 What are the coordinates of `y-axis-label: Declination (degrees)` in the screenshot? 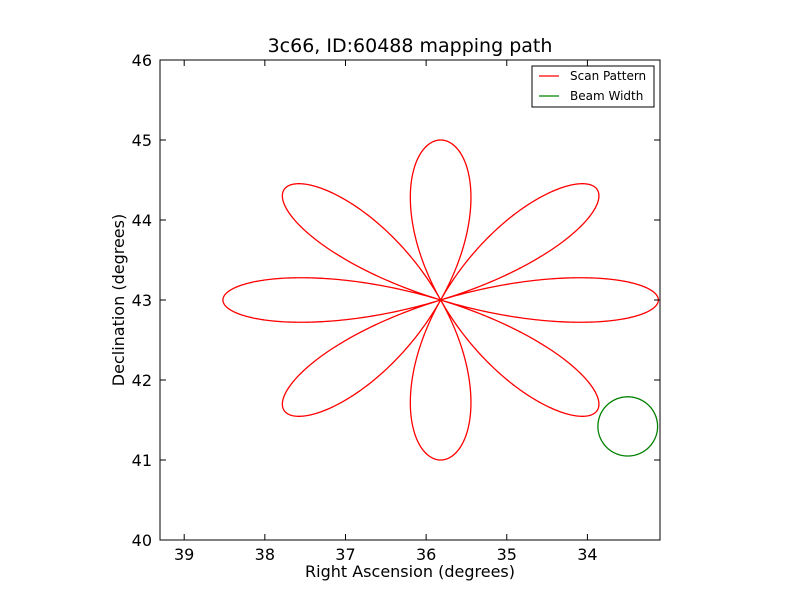 It's located at (118, 300).